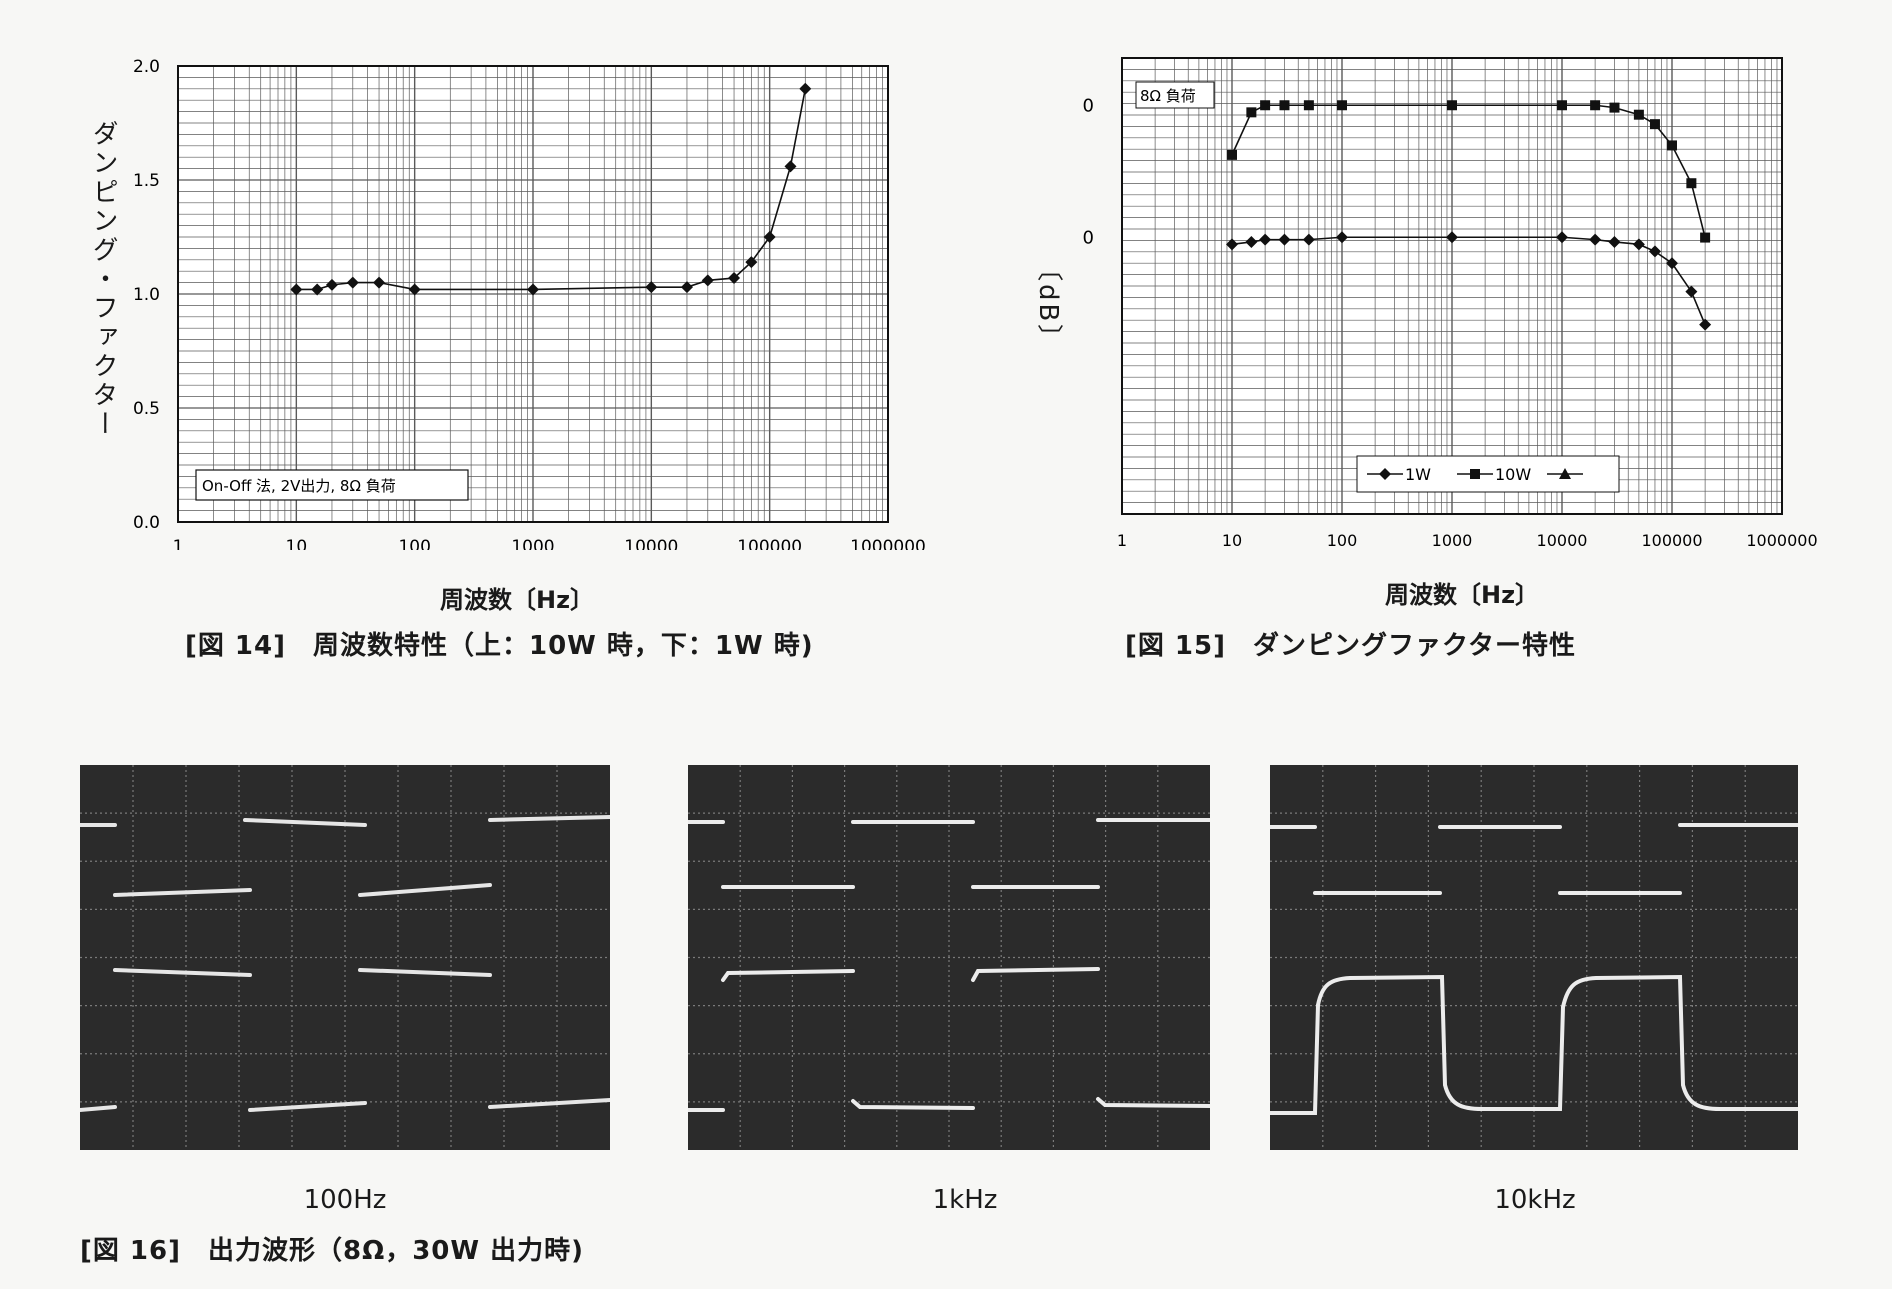 This screenshot has height=1289, width=1892. I want to click on y-tick-label: 0.0, so click(146, 523).